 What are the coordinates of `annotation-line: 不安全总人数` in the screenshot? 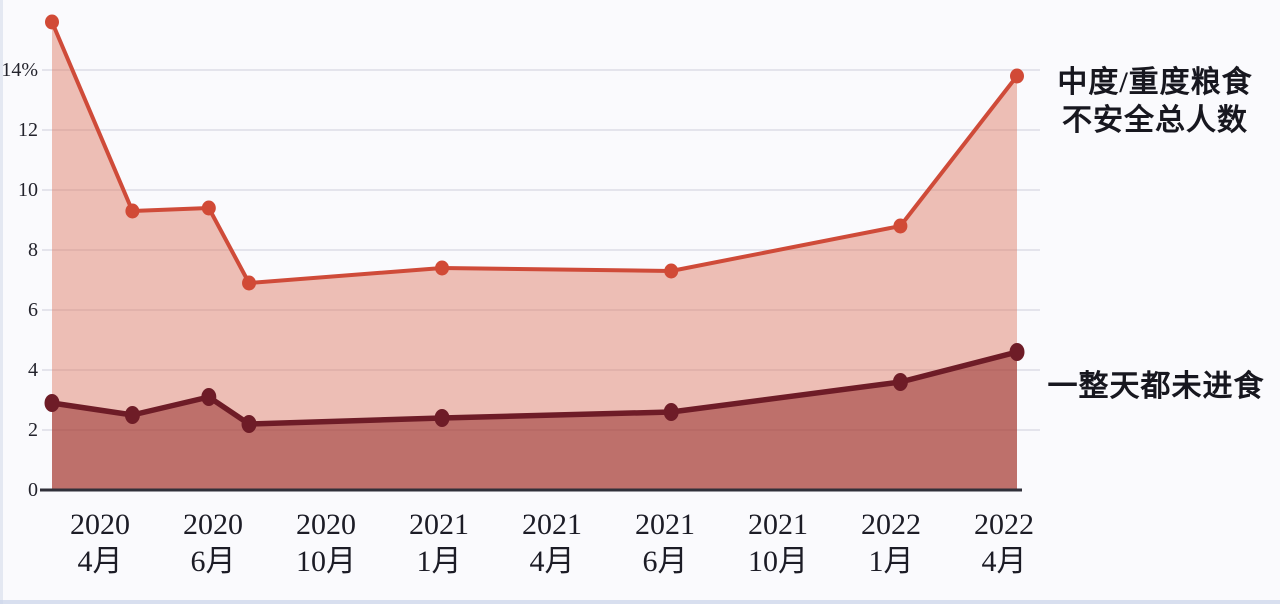 It's located at (1155, 120).